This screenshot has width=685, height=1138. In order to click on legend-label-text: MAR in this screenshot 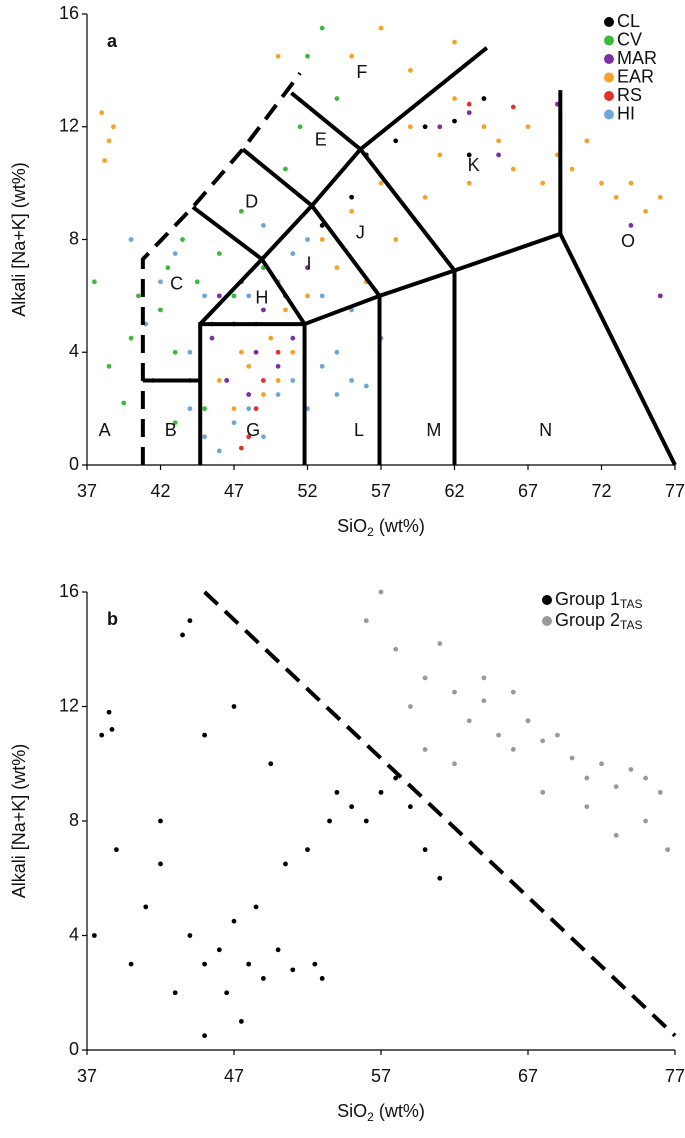, I will do `click(637, 58)`.